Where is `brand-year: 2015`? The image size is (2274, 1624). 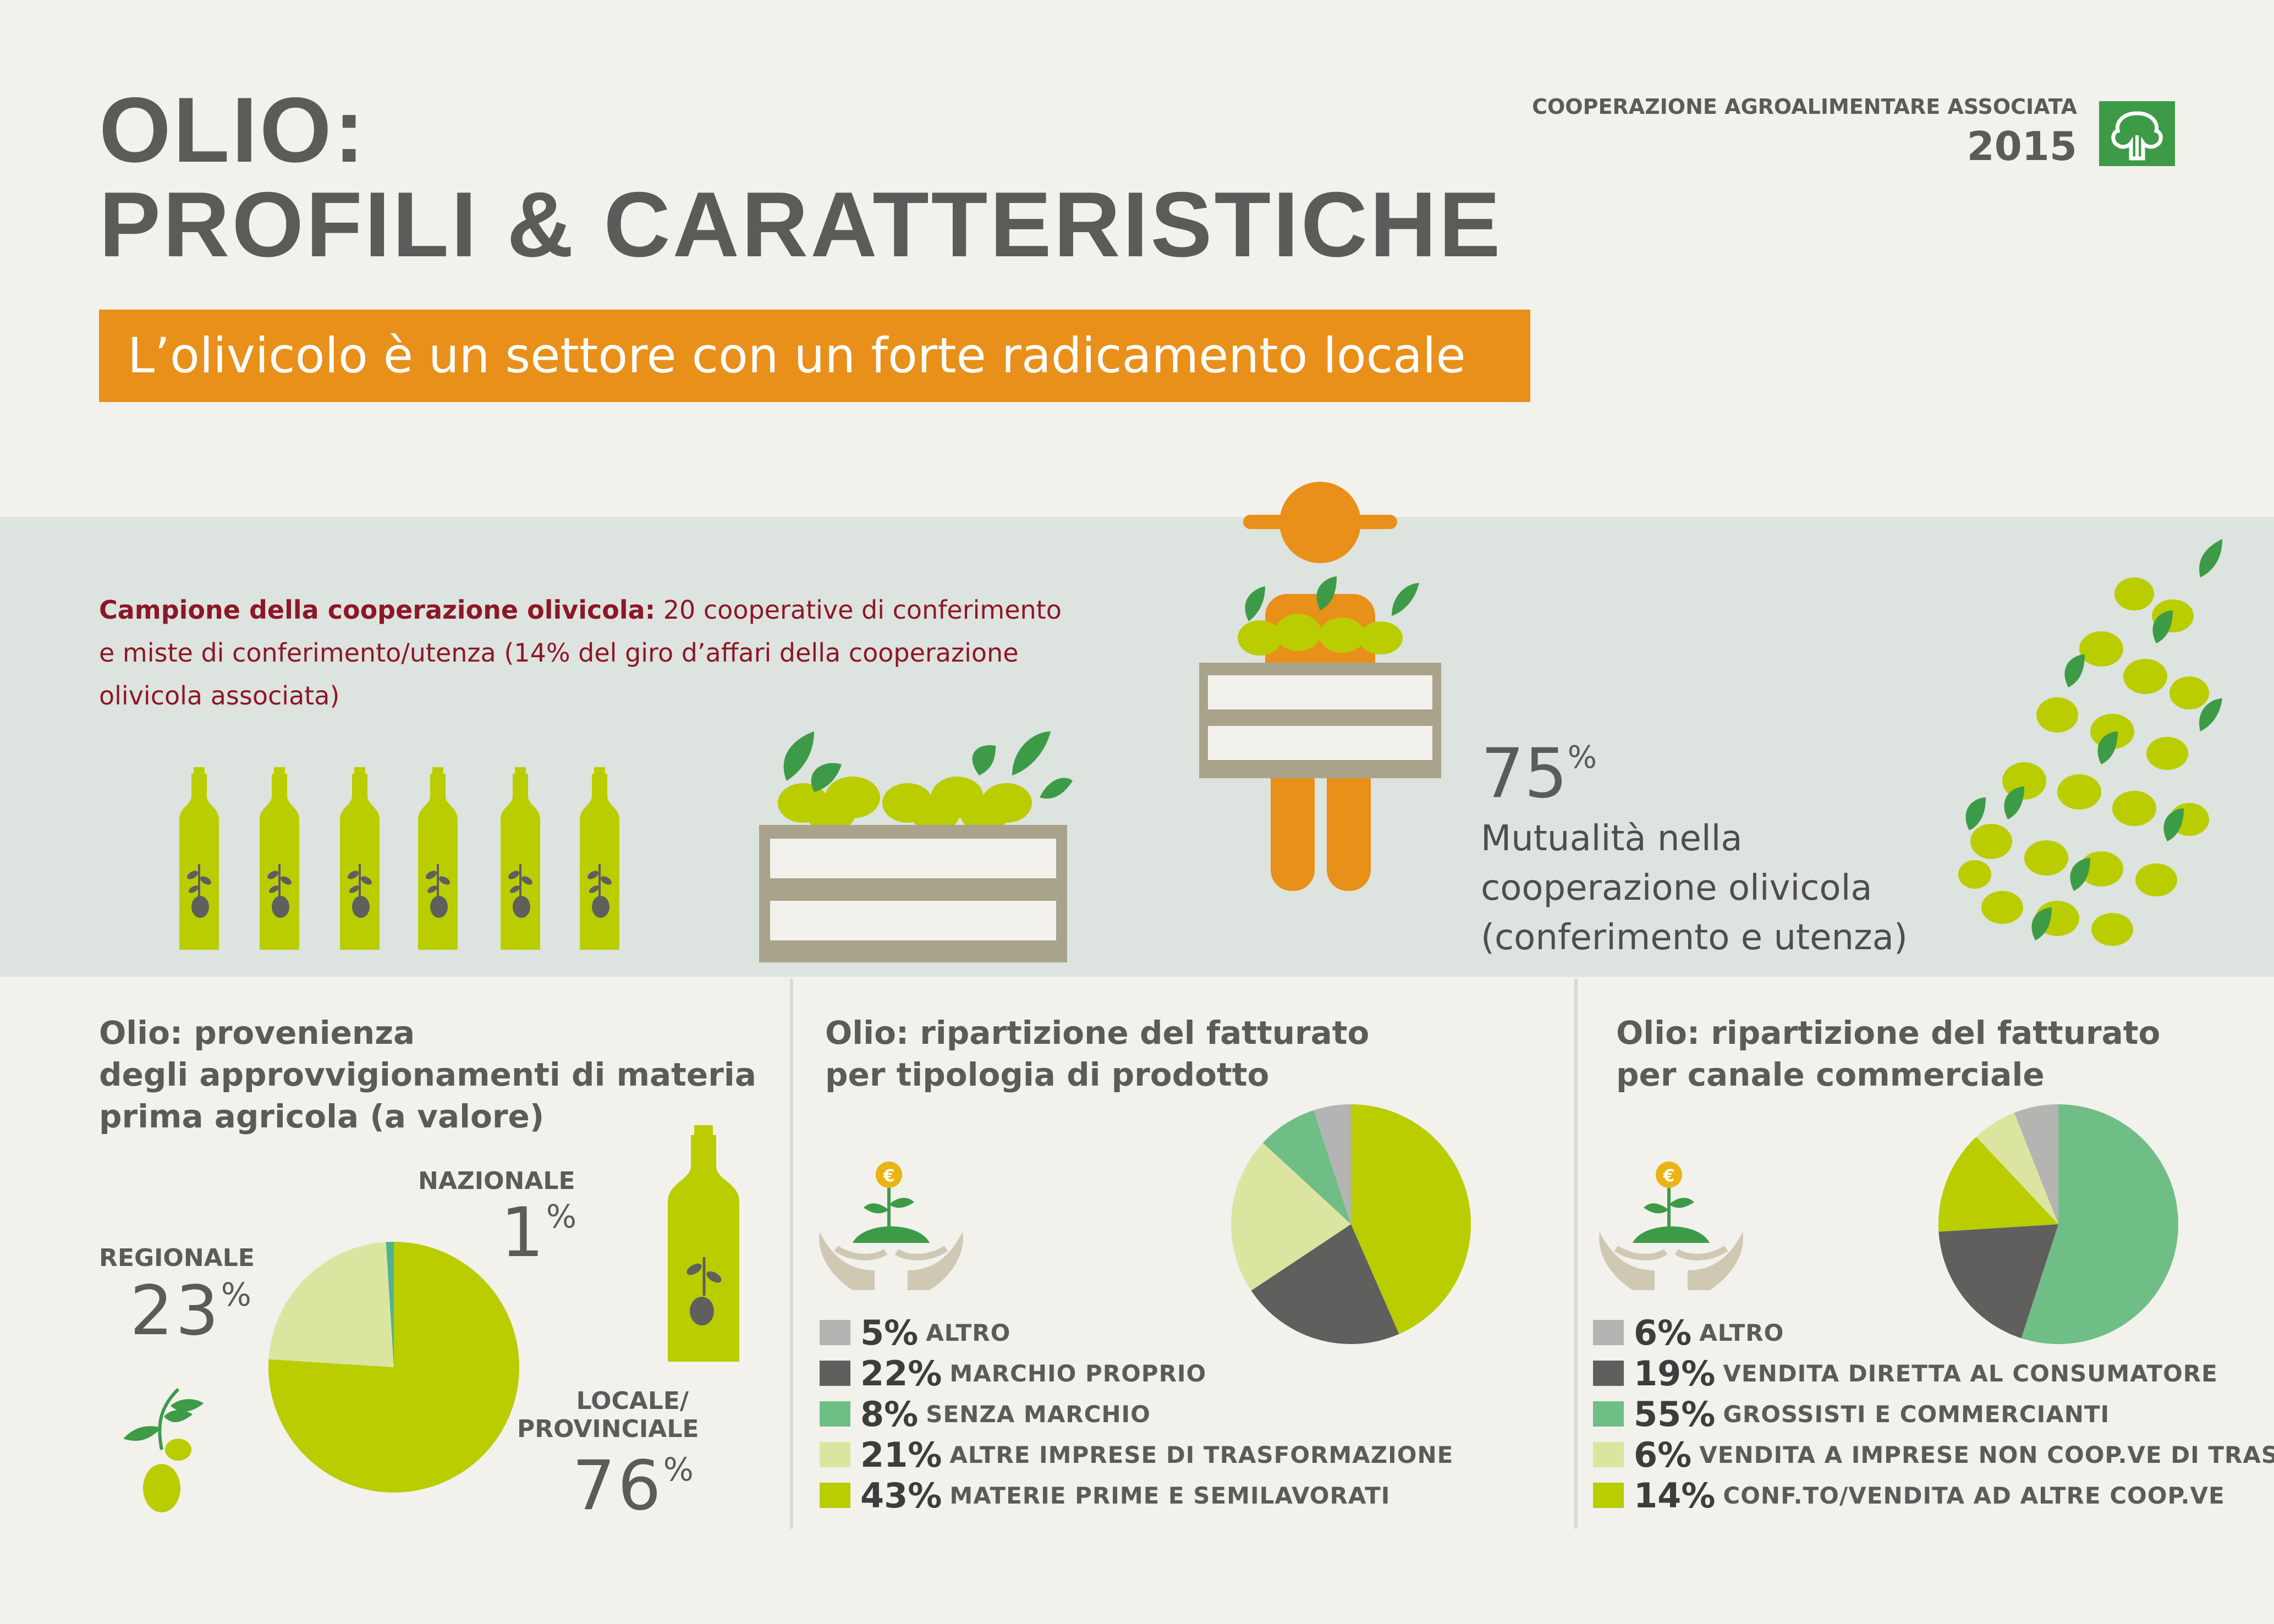
brand-year: 2015 is located at coordinates (2022, 146).